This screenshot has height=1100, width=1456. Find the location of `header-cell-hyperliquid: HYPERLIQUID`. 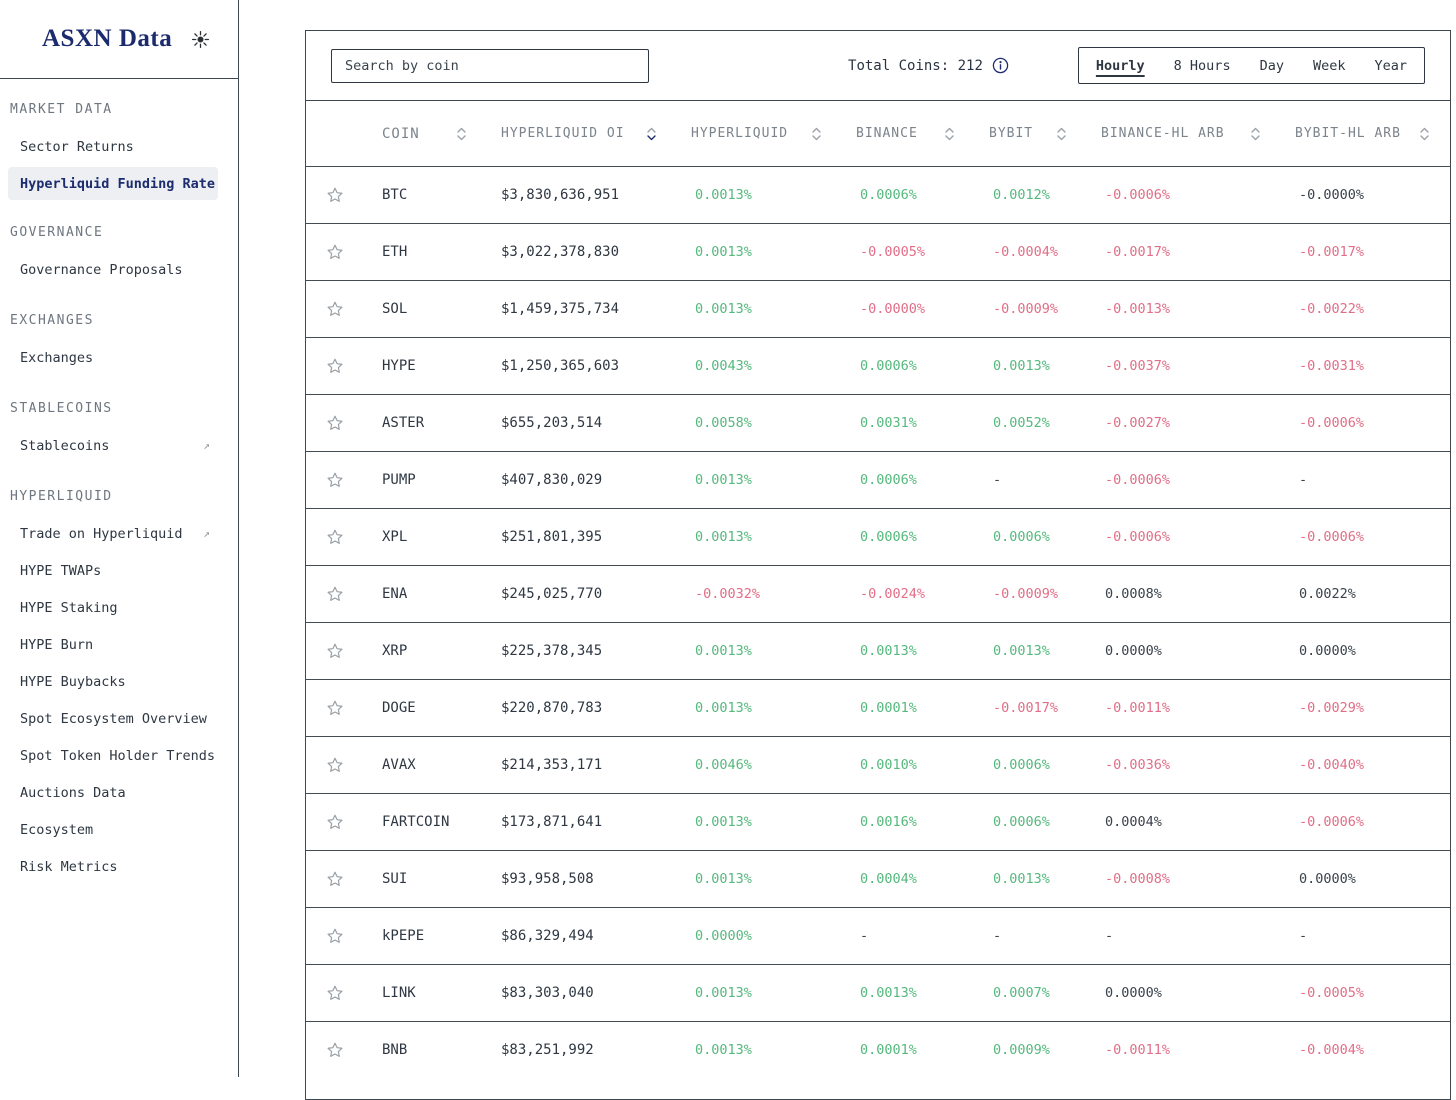

header-cell-hyperliquid: HYPERLIQUID is located at coordinates (773, 133).